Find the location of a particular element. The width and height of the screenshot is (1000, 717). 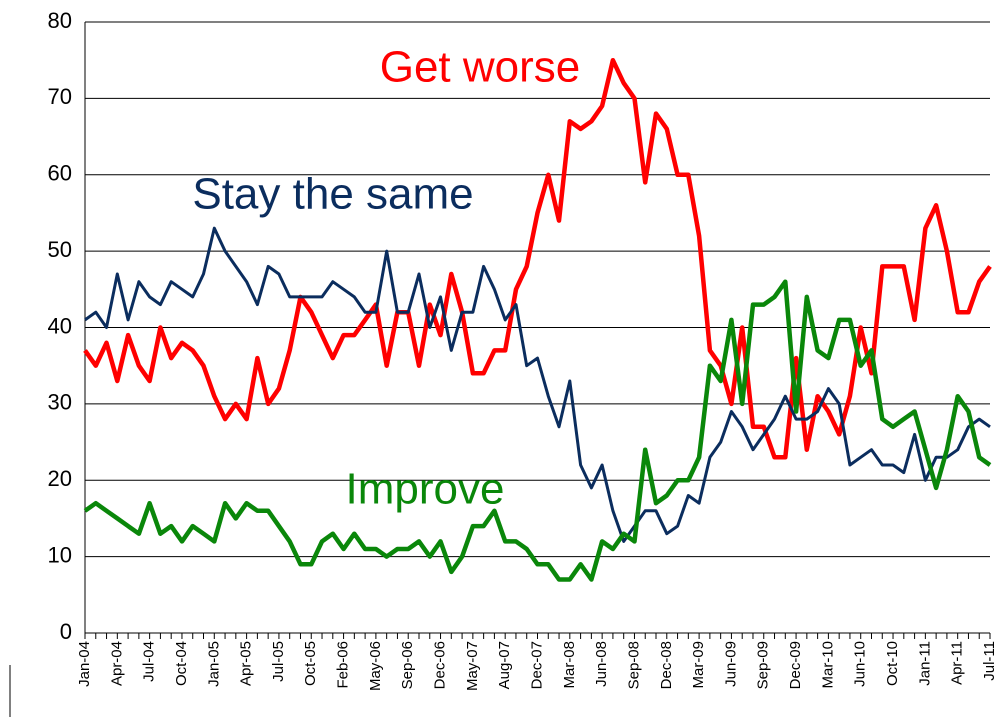

x-tick-label: Sep-06 is located at coordinates (407, 665).